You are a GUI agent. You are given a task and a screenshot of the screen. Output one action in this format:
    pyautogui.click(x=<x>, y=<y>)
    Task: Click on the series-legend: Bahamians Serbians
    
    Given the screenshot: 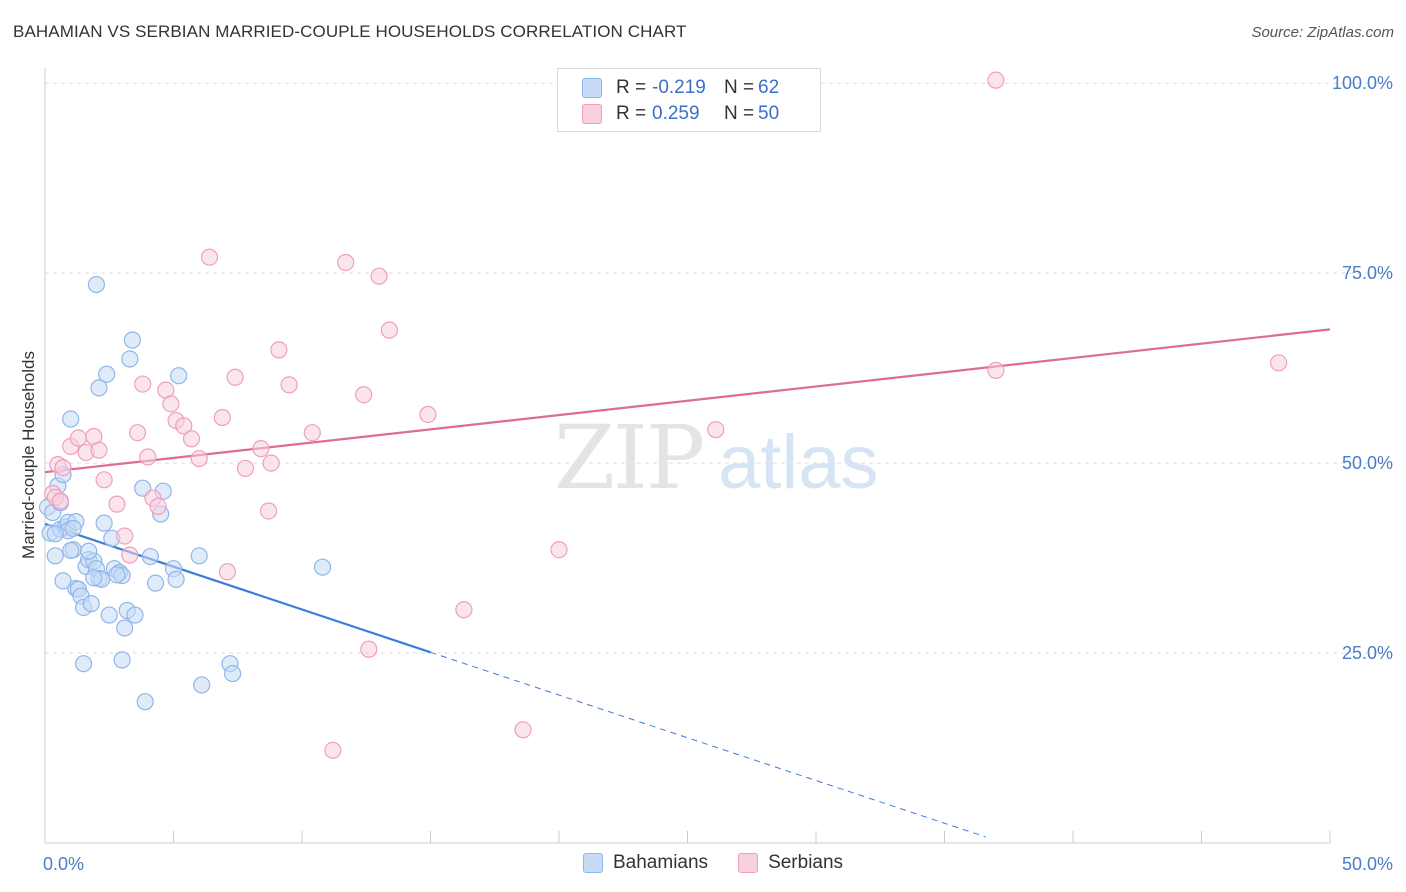 What is the action you would take?
    pyautogui.click(x=728, y=863)
    